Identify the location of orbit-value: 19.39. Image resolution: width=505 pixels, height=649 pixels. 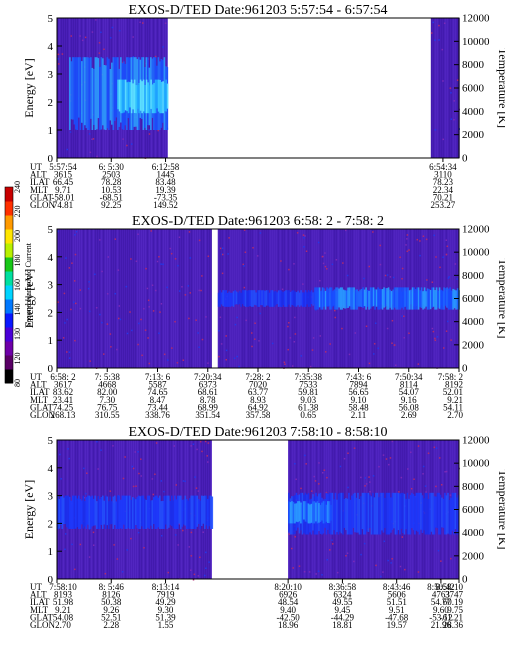
(165, 190).